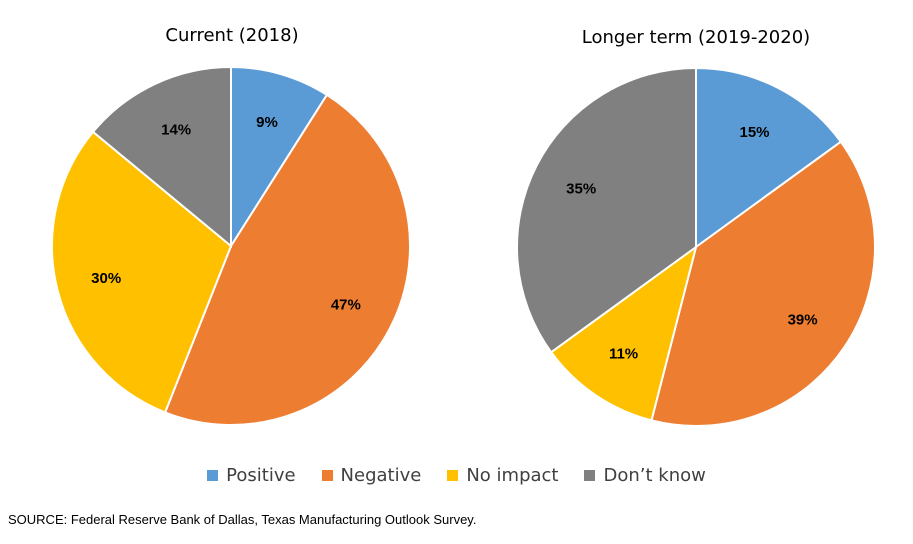 This screenshot has width=913, height=544. I want to click on legend-swatch-no-impact, so click(453, 475).